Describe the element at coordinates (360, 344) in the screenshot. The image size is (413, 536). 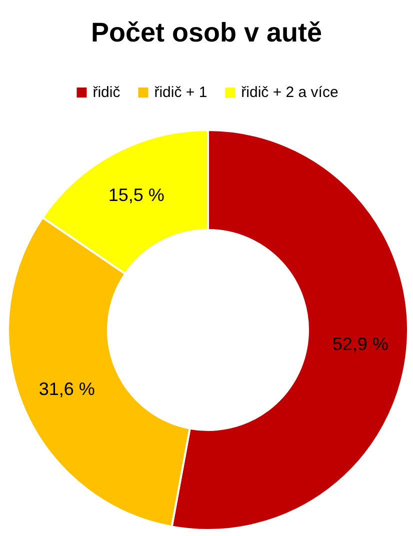
I see `data-label: 52,9 %` at that location.